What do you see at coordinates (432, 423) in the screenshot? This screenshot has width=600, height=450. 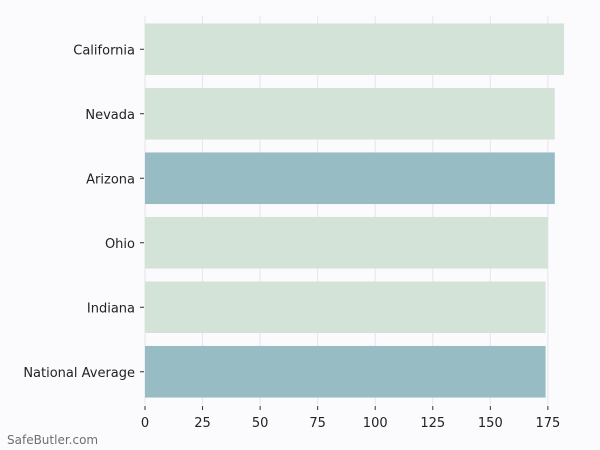 I see `x-tick-label: 125` at bounding box center [432, 423].